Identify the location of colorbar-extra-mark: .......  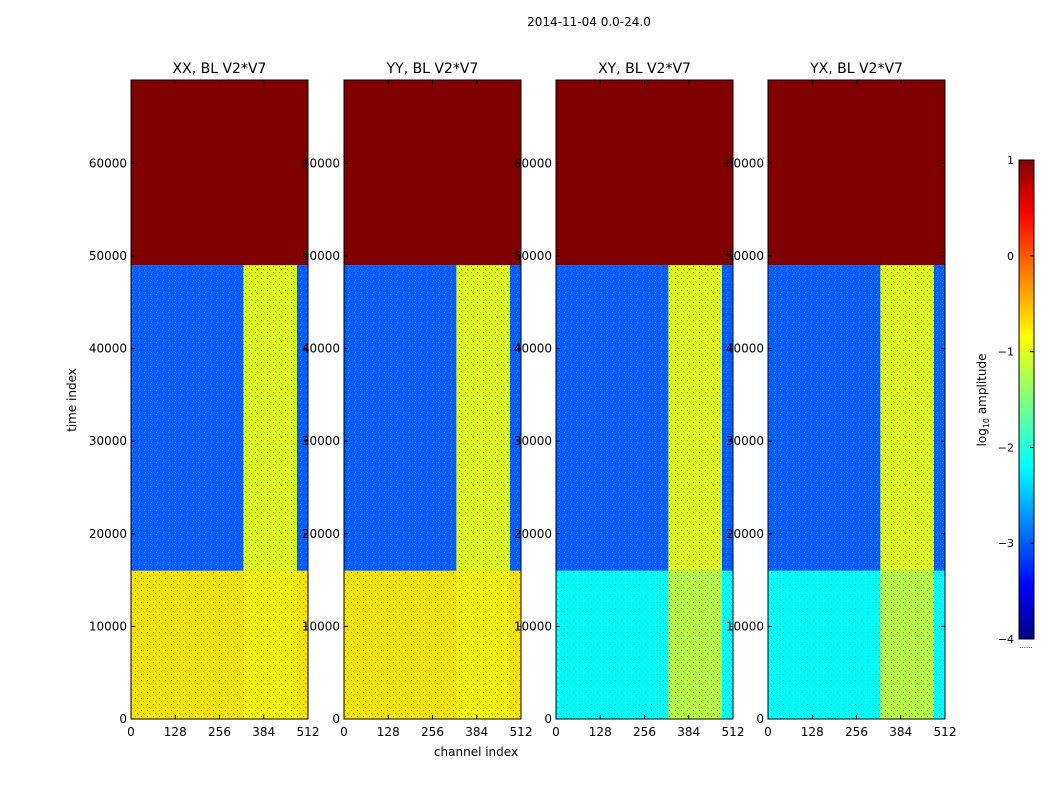
(1025, 646).